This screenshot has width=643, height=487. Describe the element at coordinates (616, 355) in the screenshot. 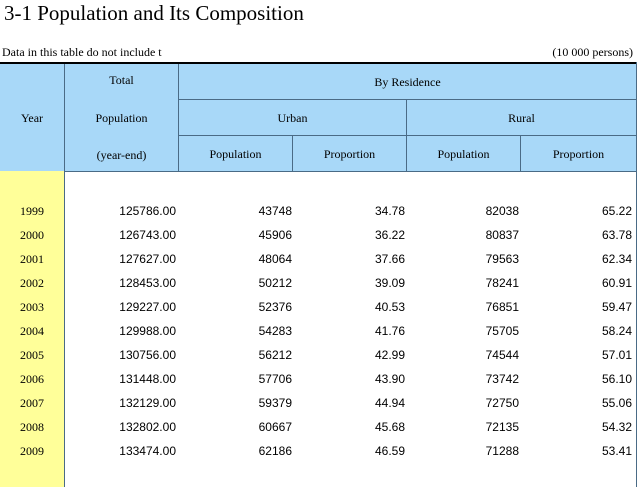

I see `cell-rural-proportion: 57.01` at that location.